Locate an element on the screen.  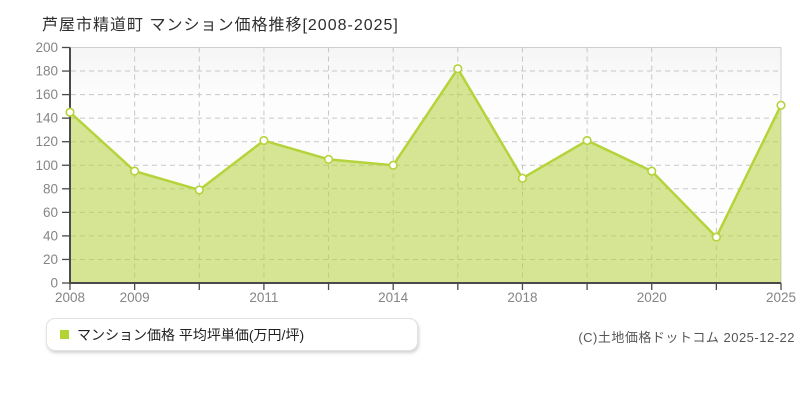
legend: マンション価格 平均坪単価(万円/坪) is located at coordinates (232, 334).